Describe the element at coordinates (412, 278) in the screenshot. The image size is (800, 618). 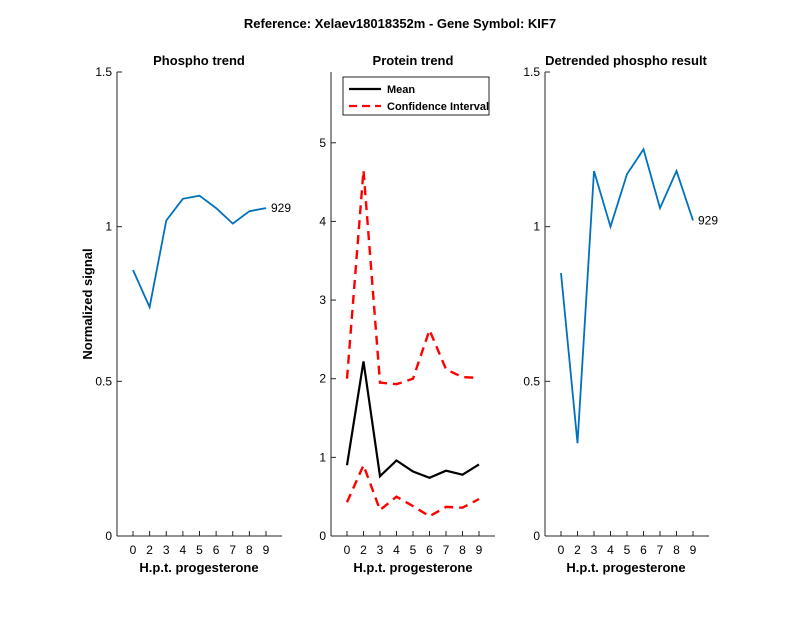
I see `series-line-confidence-interval` at that location.